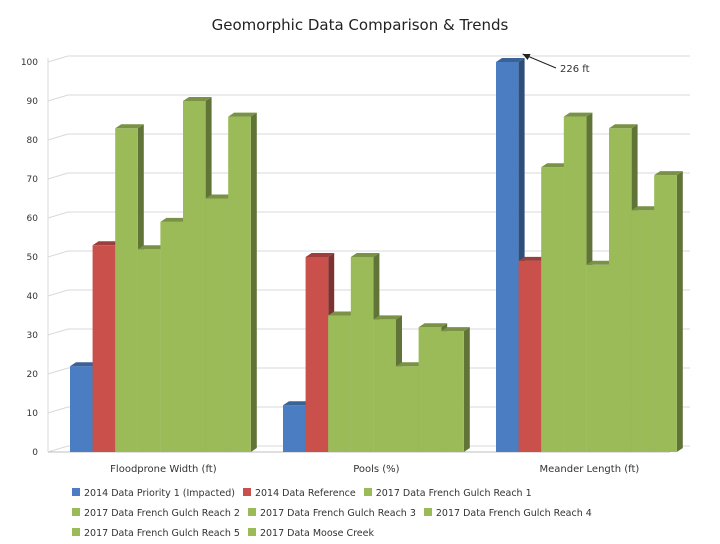 The height and width of the screenshot is (544, 720). I want to click on legend-label: 2017 Data French Gulch Reach 4, so click(513, 513).